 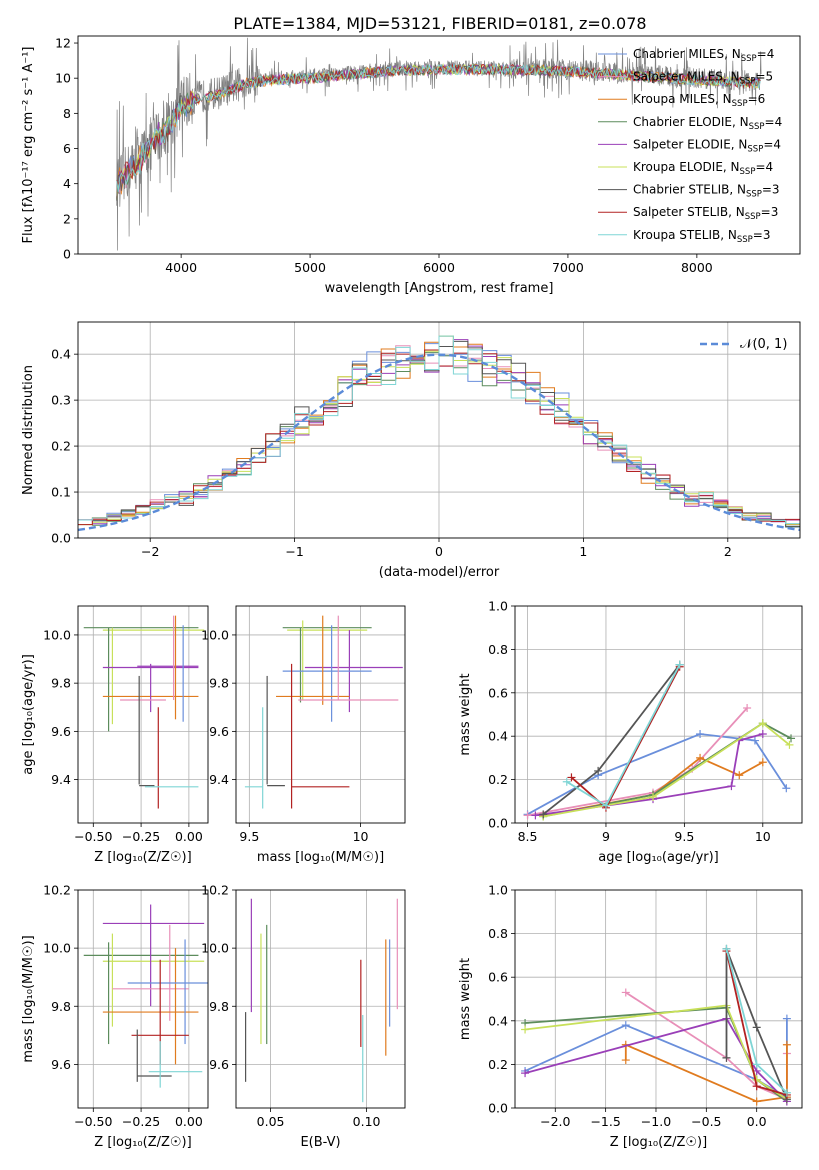 I want to click on plot-area-age-vs-mass, so click(x=320, y=714).